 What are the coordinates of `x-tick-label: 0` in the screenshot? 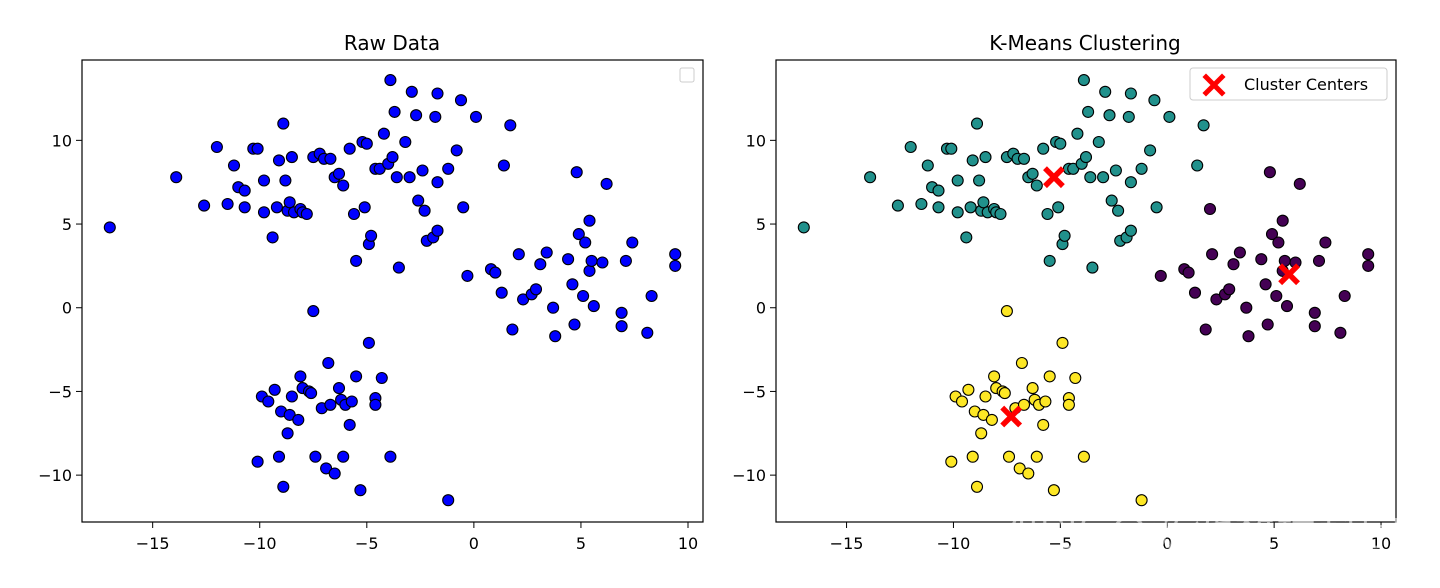 It's located at (1167, 543).